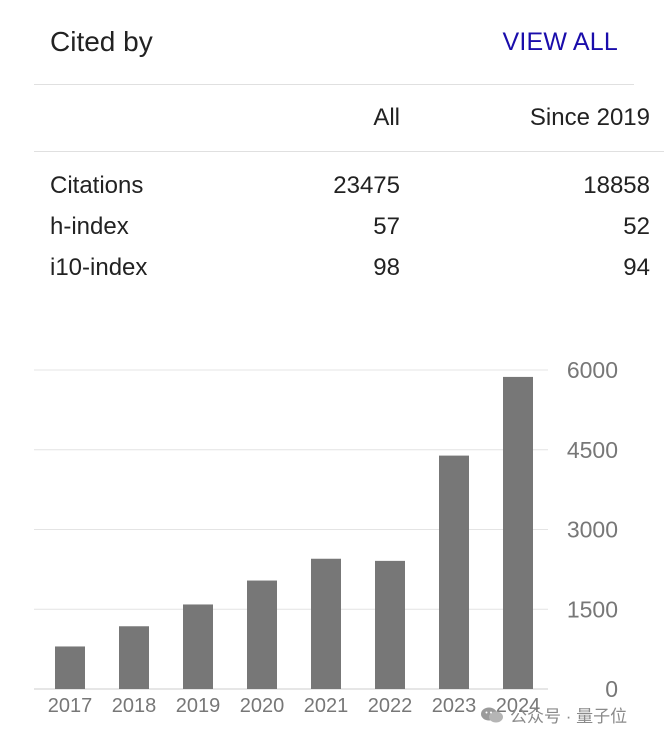 This screenshot has height=740, width=664. What do you see at coordinates (592, 609) in the screenshot?
I see `y-tick-label: 1500` at bounding box center [592, 609].